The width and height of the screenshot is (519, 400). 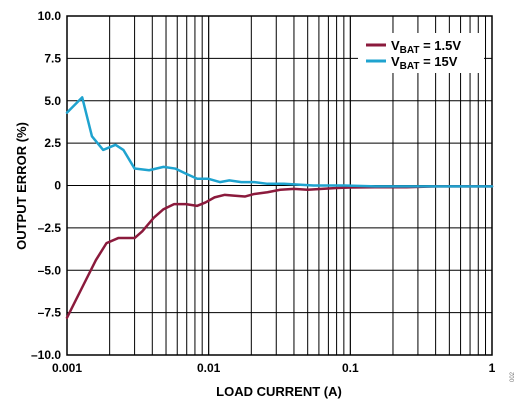 What do you see at coordinates (21, 186) in the screenshot?
I see `y-axis-title: OUTPUT ERROR (%)` at bounding box center [21, 186].